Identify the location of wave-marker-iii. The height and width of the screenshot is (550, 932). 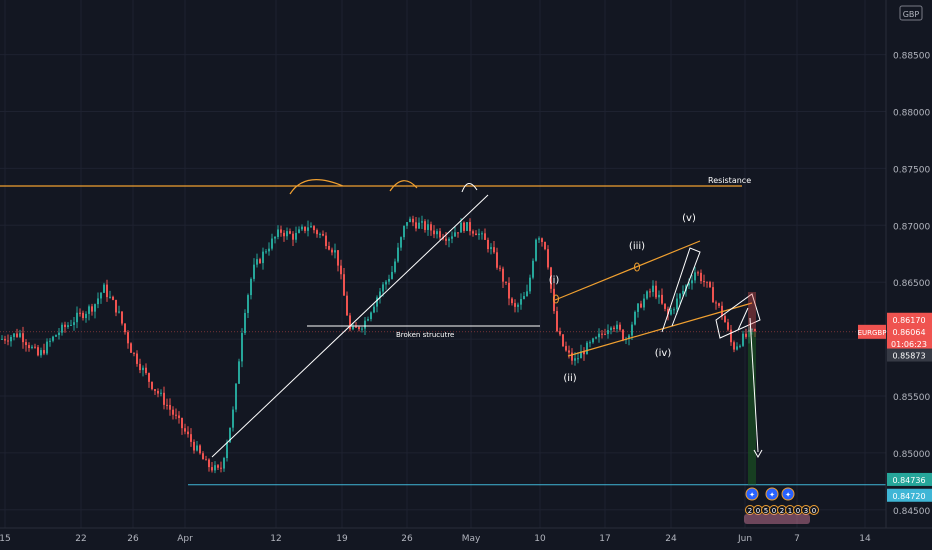
(637, 267).